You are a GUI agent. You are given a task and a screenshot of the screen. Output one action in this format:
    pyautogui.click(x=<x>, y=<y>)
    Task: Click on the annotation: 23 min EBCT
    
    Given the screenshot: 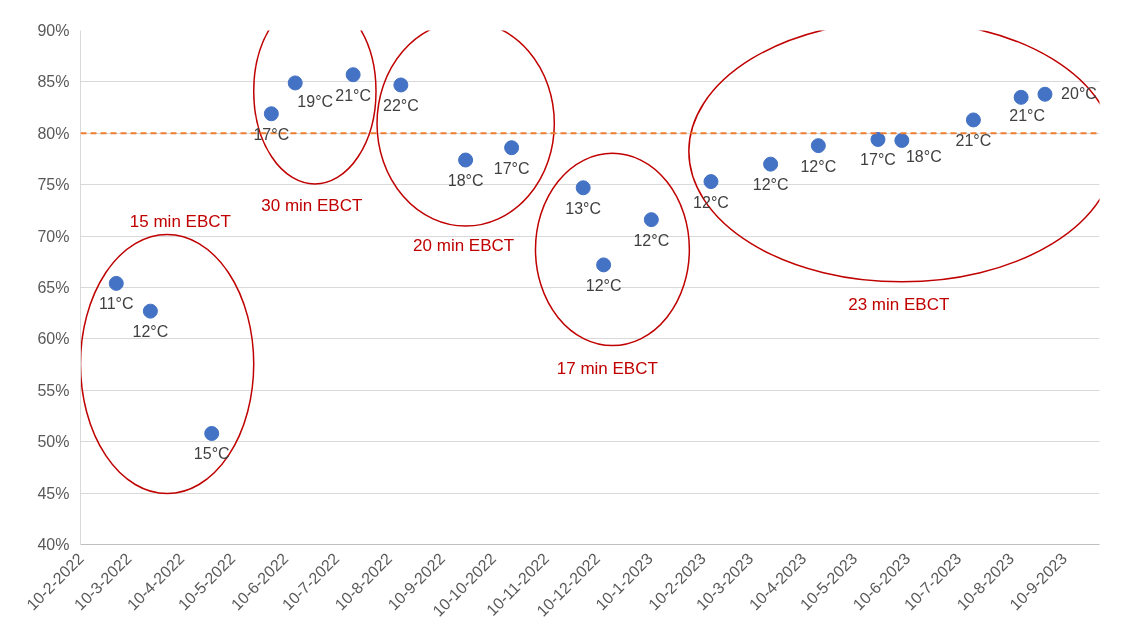 What is the action you would take?
    pyautogui.click(x=899, y=305)
    